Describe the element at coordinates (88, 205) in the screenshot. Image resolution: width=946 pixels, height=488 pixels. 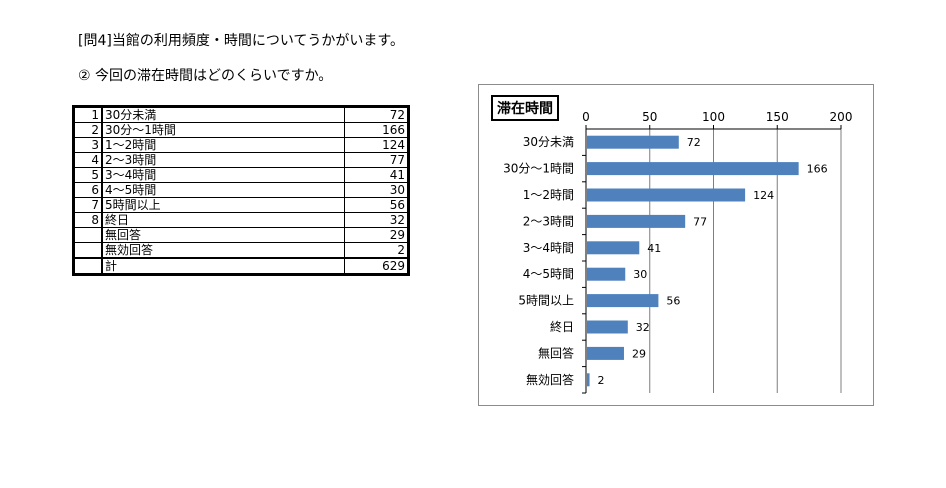
I see `row-number: 7` at that location.